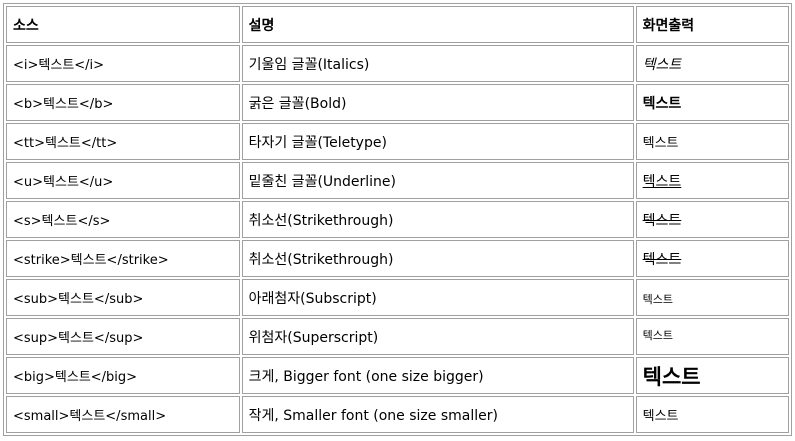  Describe the element at coordinates (437, 24) in the screenshot. I see `header-description: 설명` at that location.